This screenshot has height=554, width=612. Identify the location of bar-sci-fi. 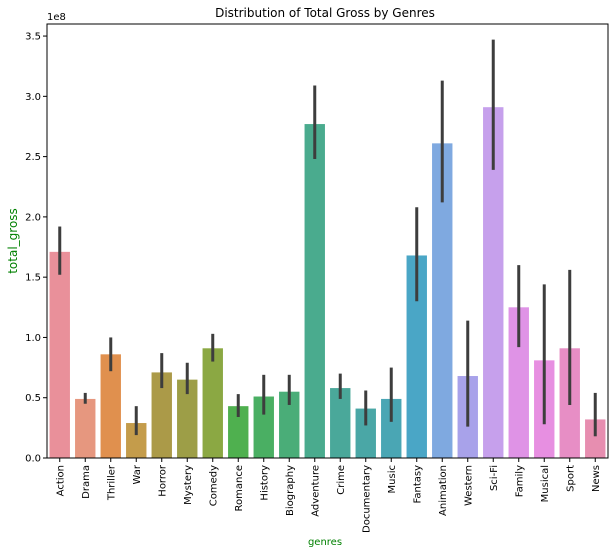
(493, 282).